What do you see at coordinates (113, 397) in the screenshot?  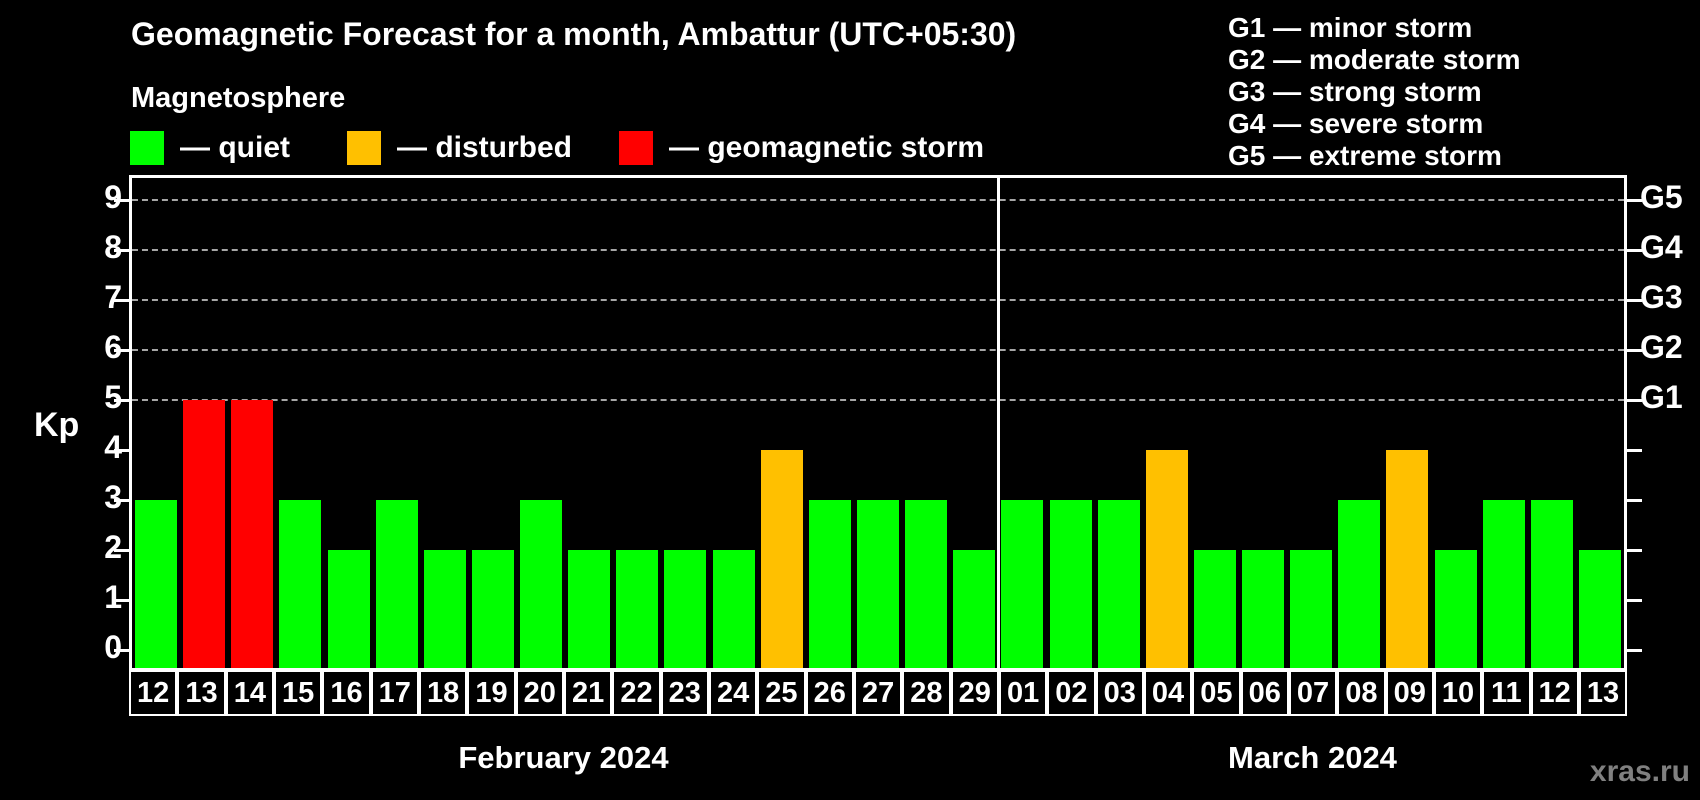 I see `y-axis-label-5: 5` at bounding box center [113, 397].